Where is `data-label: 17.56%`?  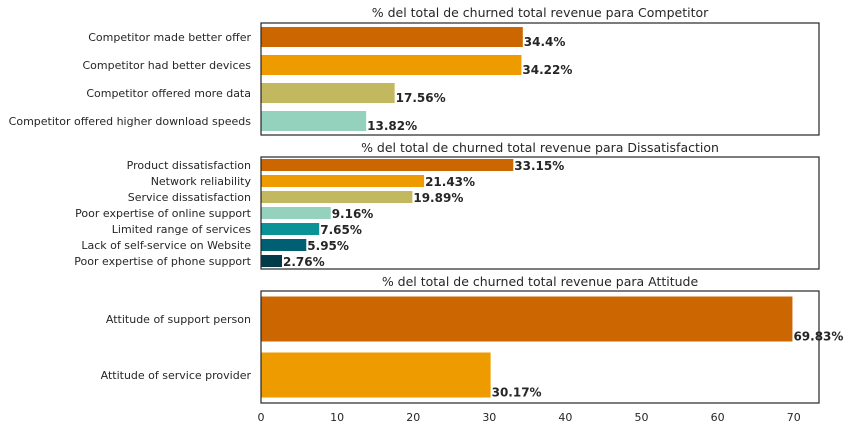 data-label: 17.56% is located at coordinates (421, 98).